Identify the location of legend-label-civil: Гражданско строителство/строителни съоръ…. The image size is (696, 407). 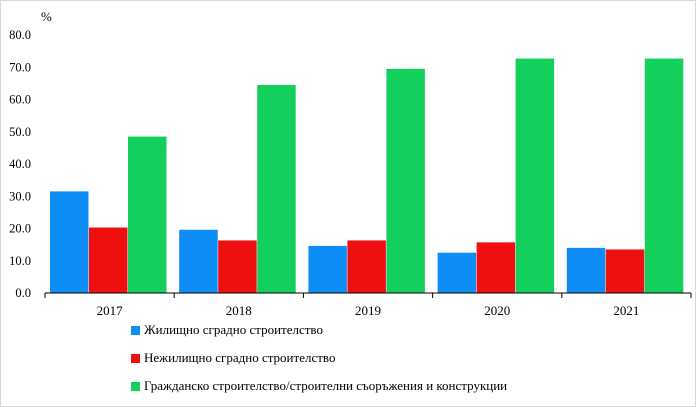
(326, 385).